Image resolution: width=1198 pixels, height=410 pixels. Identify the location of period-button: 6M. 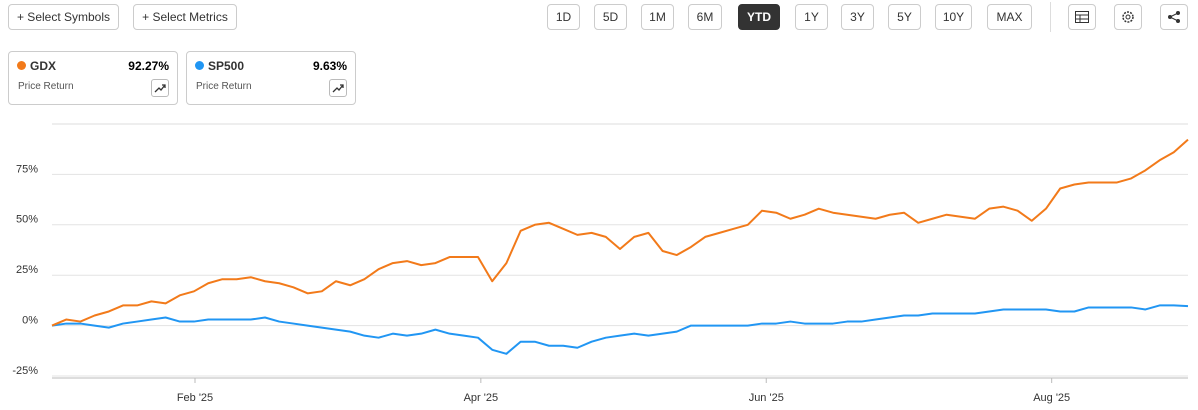
(705, 17).